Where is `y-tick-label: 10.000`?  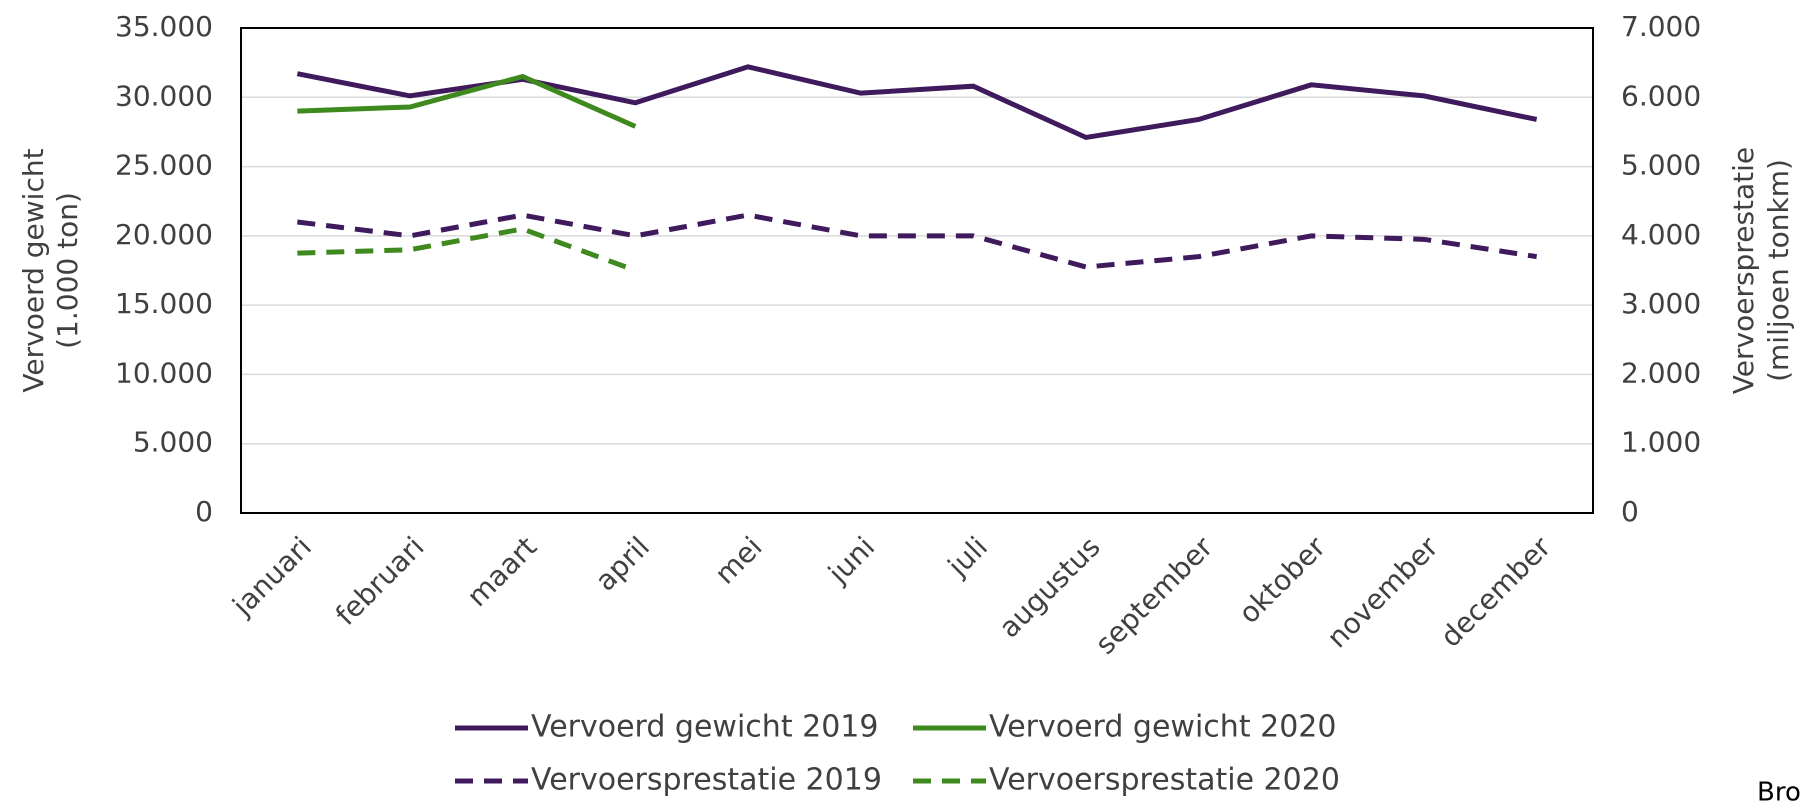 y-tick-label: 10.000 is located at coordinates (164, 372).